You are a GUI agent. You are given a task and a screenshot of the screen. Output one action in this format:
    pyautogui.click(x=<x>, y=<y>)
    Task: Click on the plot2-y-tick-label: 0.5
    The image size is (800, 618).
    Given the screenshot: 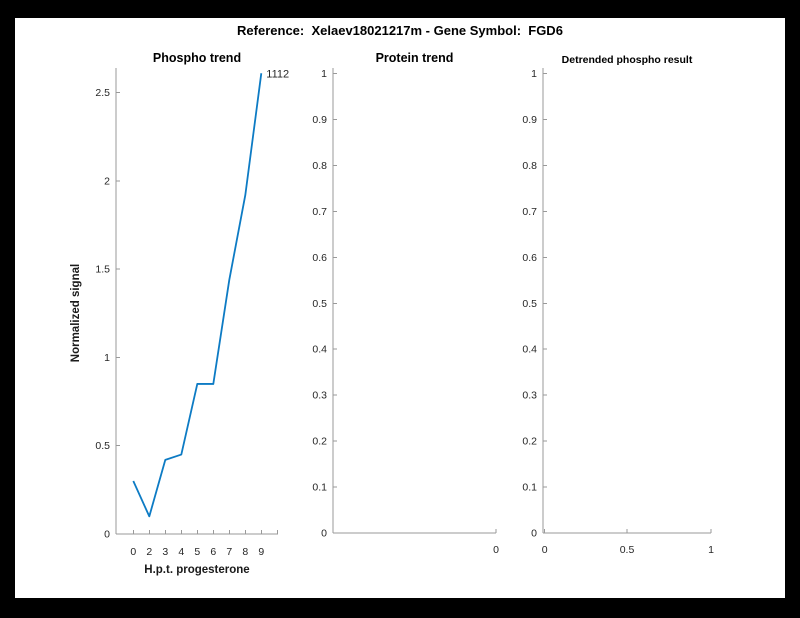 What is the action you would take?
    pyautogui.click(x=319, y=304)
    